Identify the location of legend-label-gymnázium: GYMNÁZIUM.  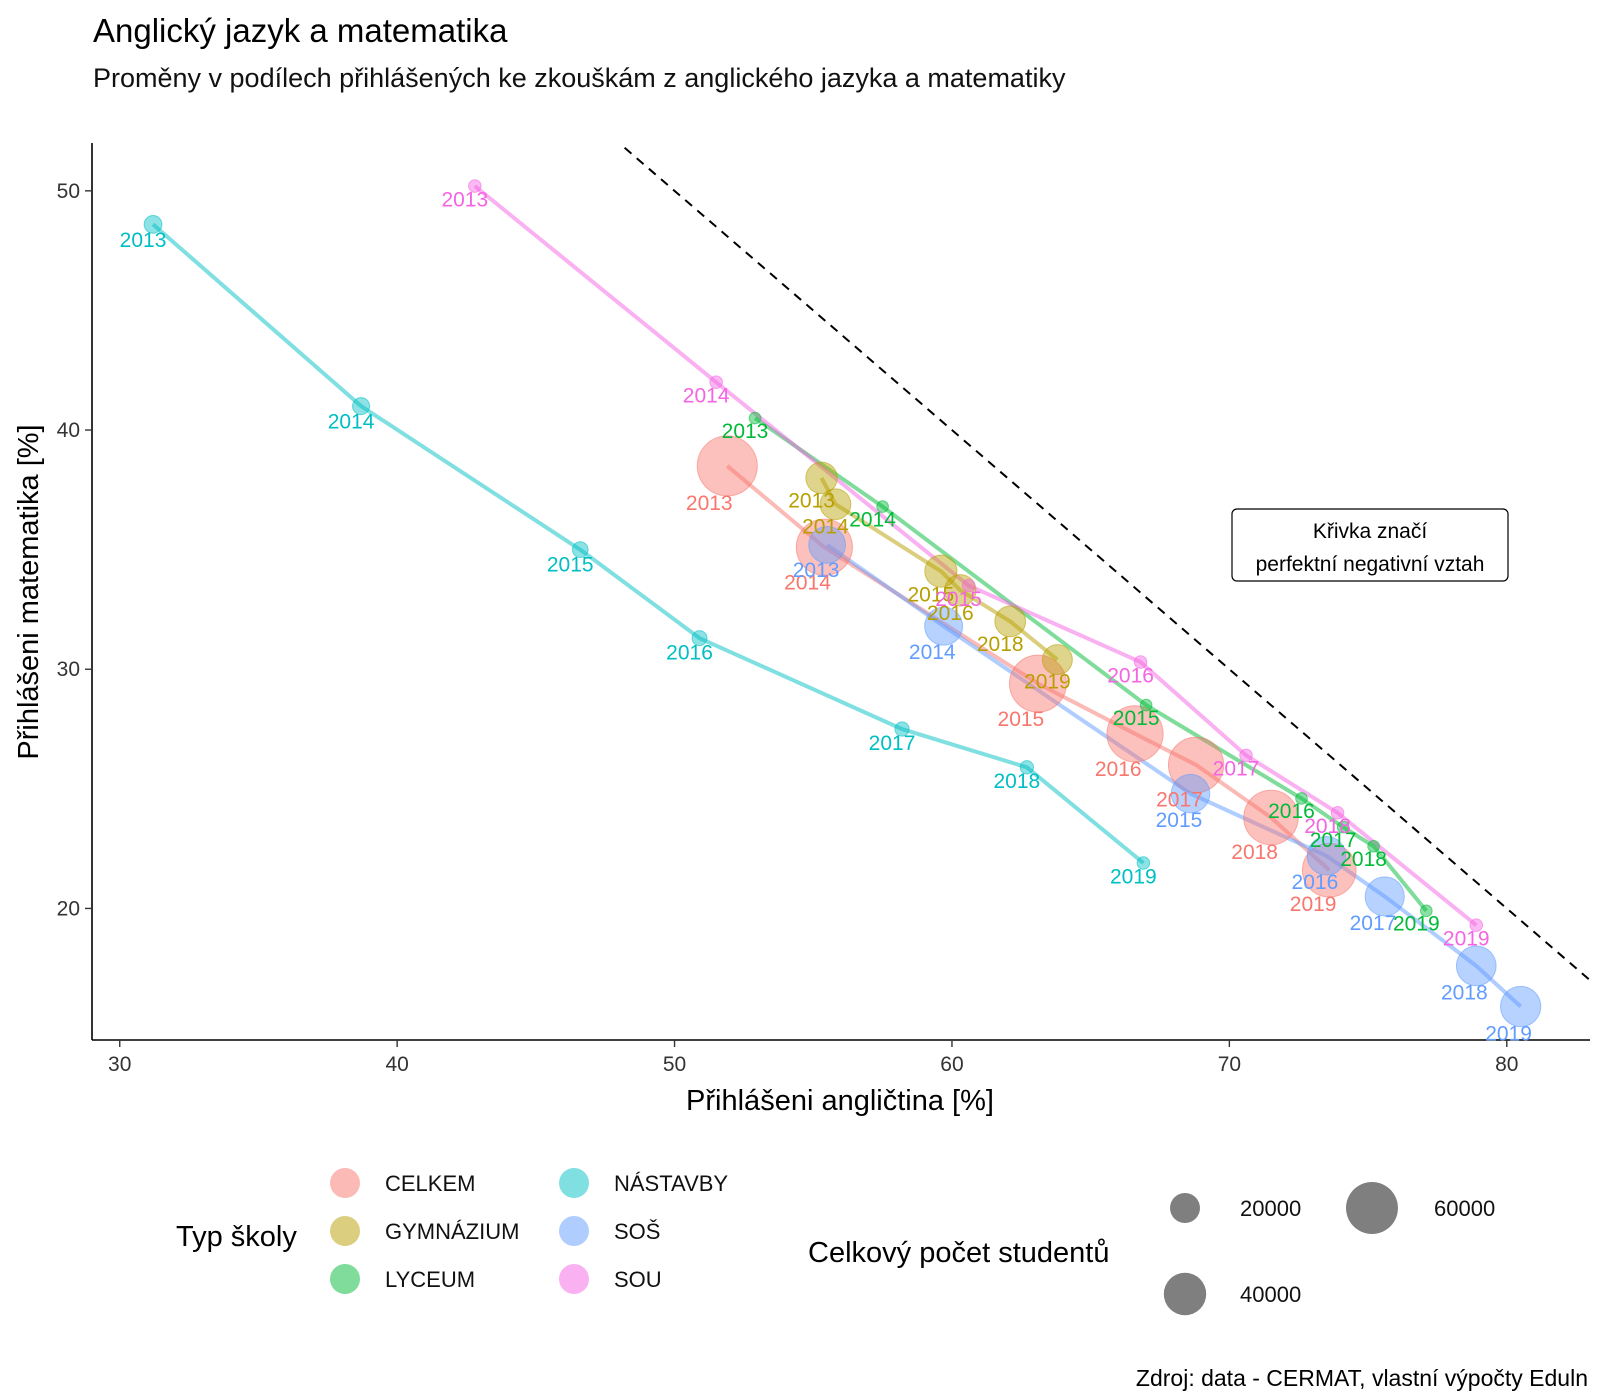
(452, 1231).